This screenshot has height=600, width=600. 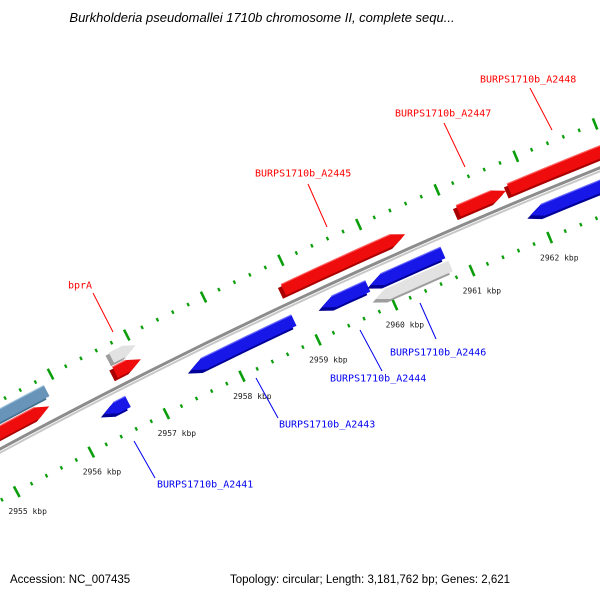 I want to click on gene-label-cds-A2445: BURPS1710b_A2445, so click(x=303, y=174).